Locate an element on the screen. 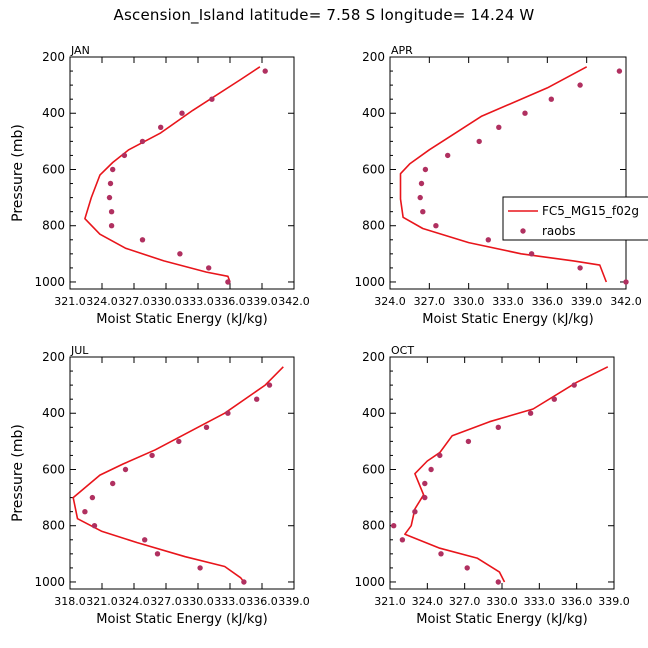 The width and height of the screenshot is (648, 648). legend-label-obs: raobs is located at coordinates (559, 231).